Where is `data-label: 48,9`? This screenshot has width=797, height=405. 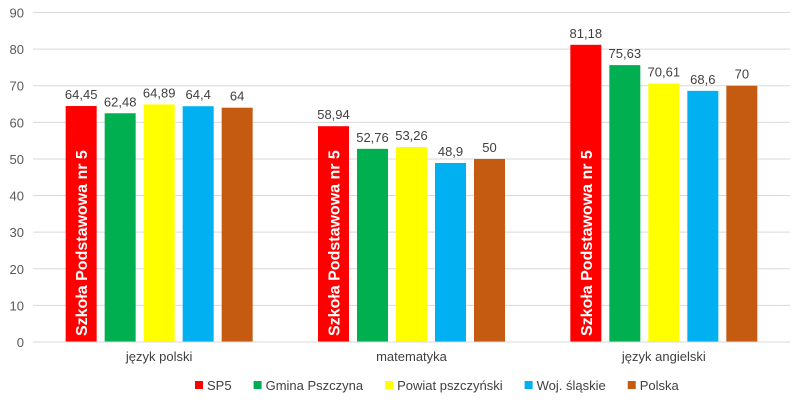
data-label: 48,9 is located at coordinates (450, 151).